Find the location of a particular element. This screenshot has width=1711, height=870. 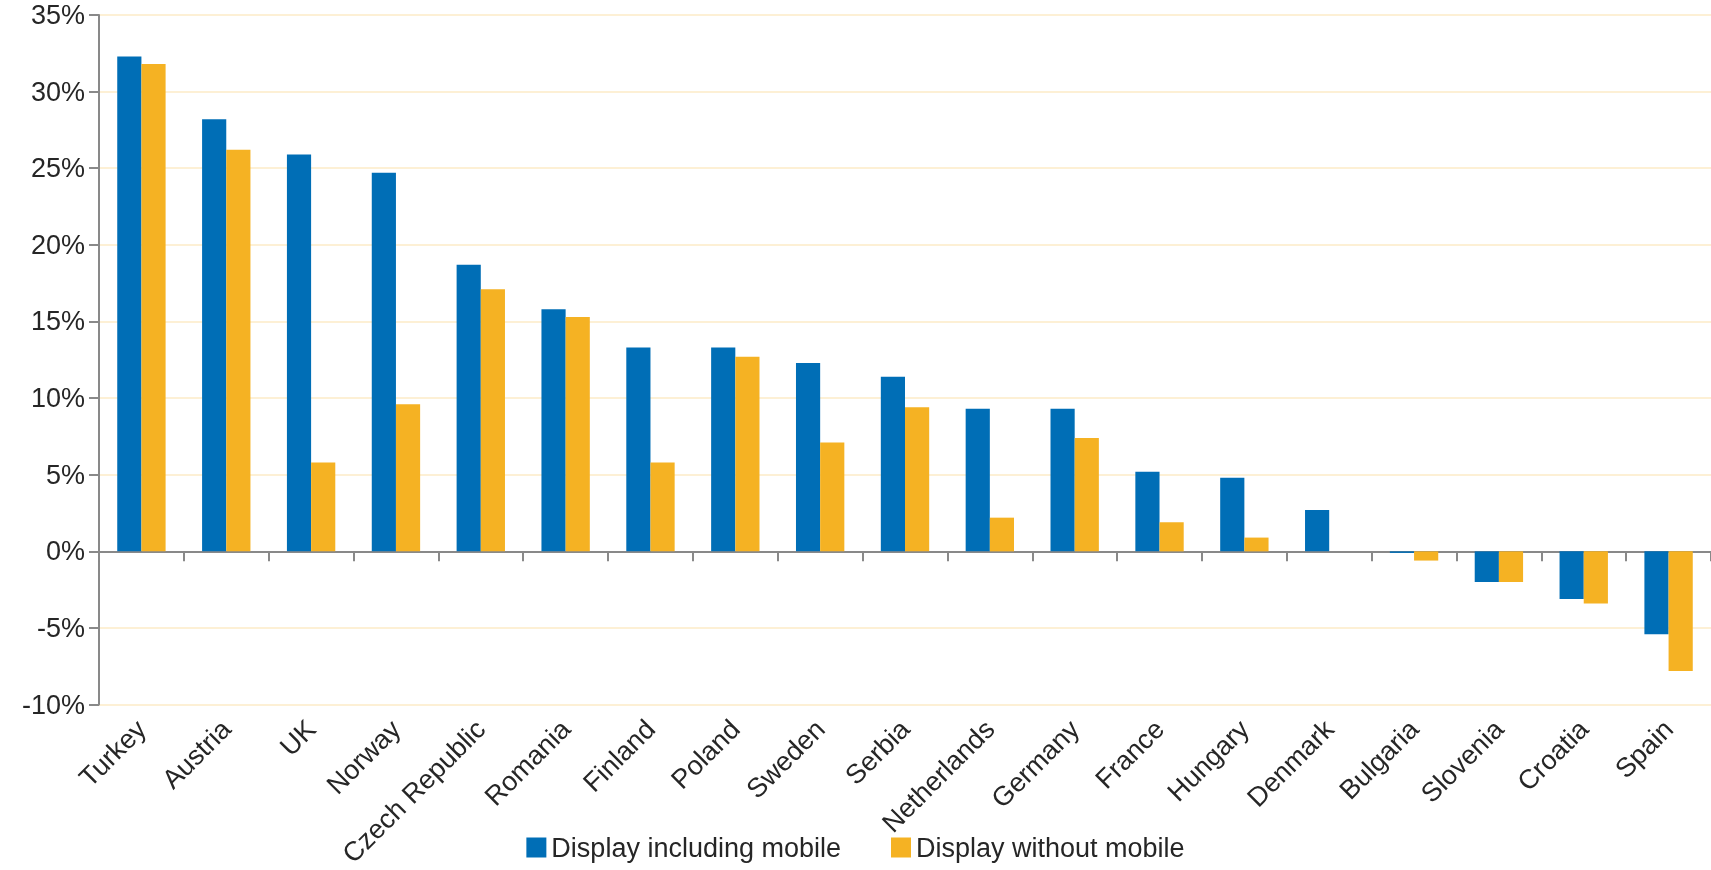

y-tick-label: 0% is located at coordinates (65, 551).